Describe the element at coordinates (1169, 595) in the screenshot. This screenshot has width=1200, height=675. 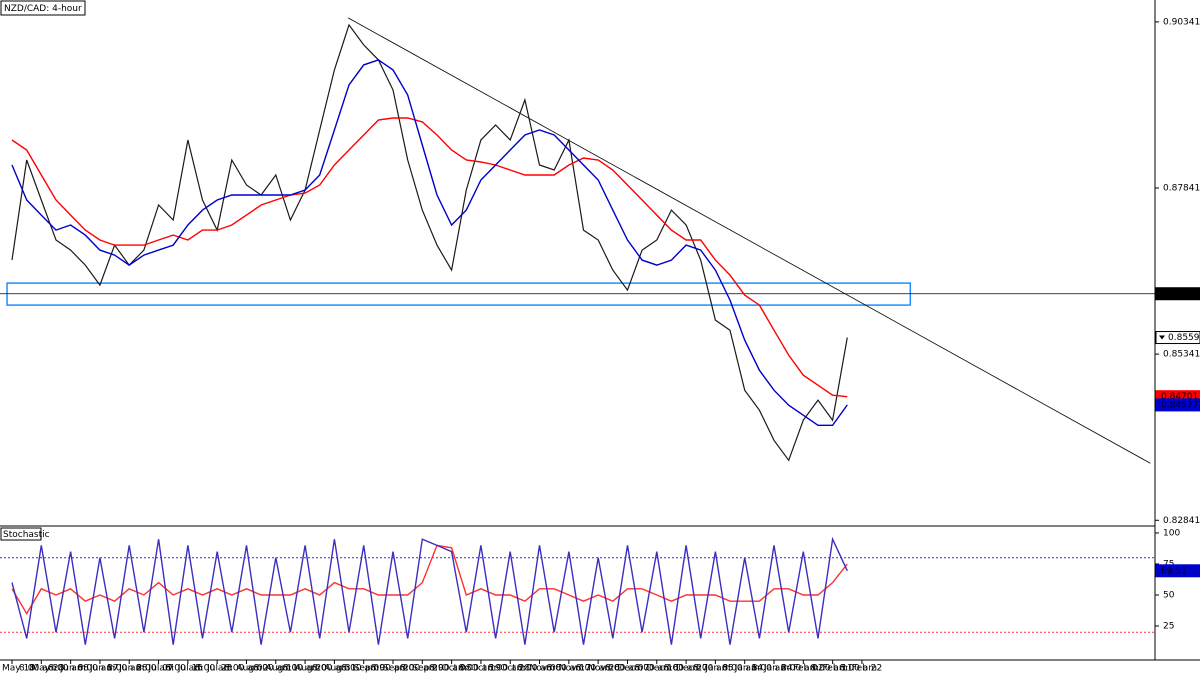
I see `y-tick-label: 50` at that location.